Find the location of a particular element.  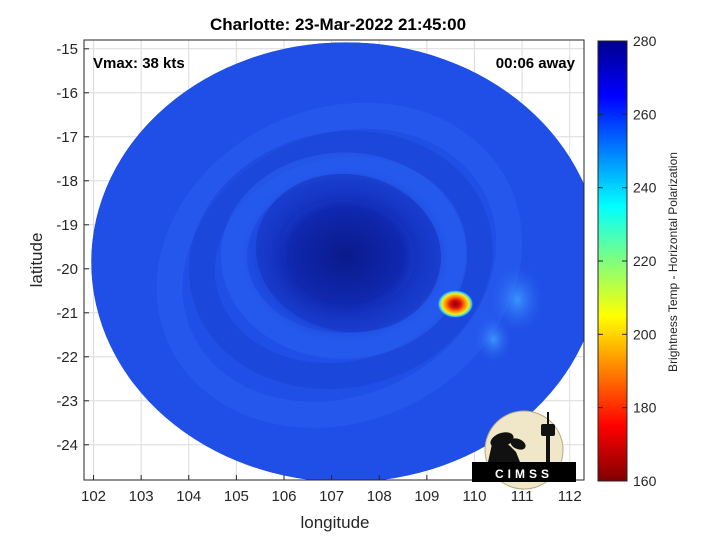

x-tick-label: 102 is located at coordinates (93, 496).